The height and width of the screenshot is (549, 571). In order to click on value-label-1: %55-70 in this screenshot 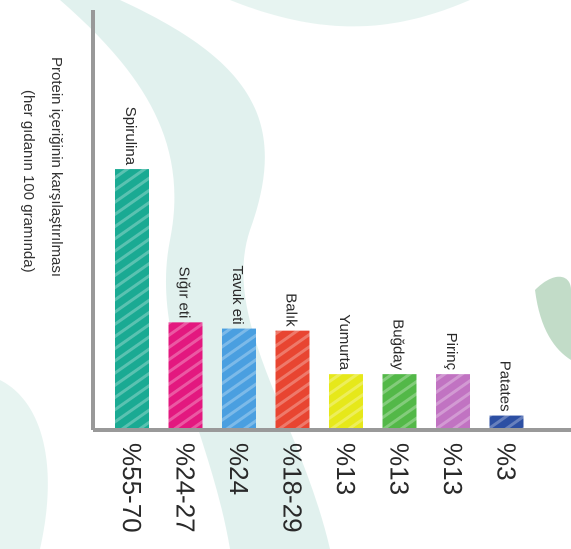, I will do `click(132, 488)`.